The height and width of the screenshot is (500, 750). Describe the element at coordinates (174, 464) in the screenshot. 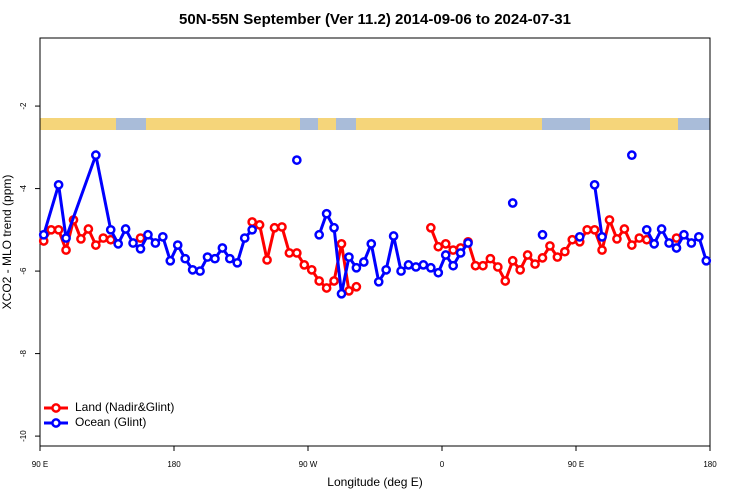

I see `x-tick-label: 180` at that location.